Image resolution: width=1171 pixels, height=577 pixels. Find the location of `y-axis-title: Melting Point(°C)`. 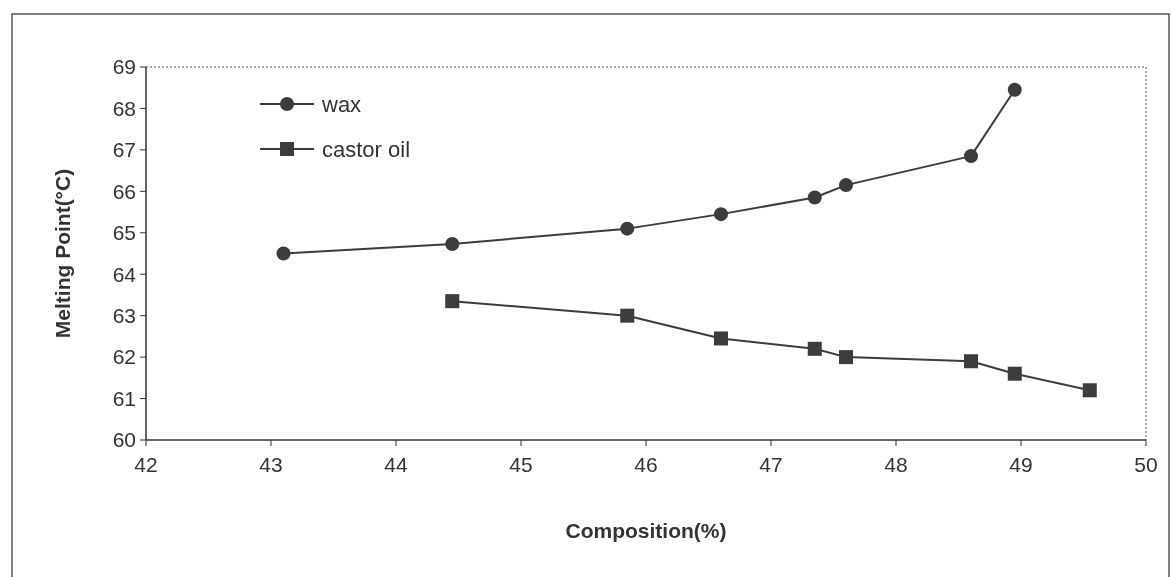

y-axis-title: Melting Point(°C) is located at coordinates (62, 253).